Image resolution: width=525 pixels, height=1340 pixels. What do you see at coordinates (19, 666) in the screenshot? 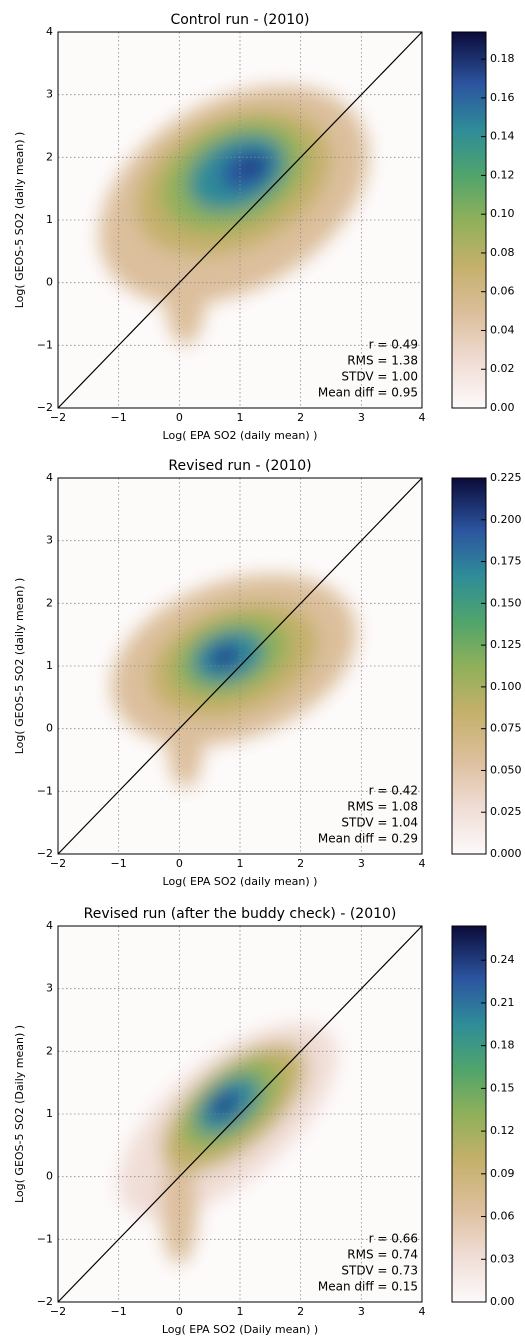
I see `y-axis-label: Log( GEOS-5 SO2 (daily mean) )` at bounding box center [19, 666].